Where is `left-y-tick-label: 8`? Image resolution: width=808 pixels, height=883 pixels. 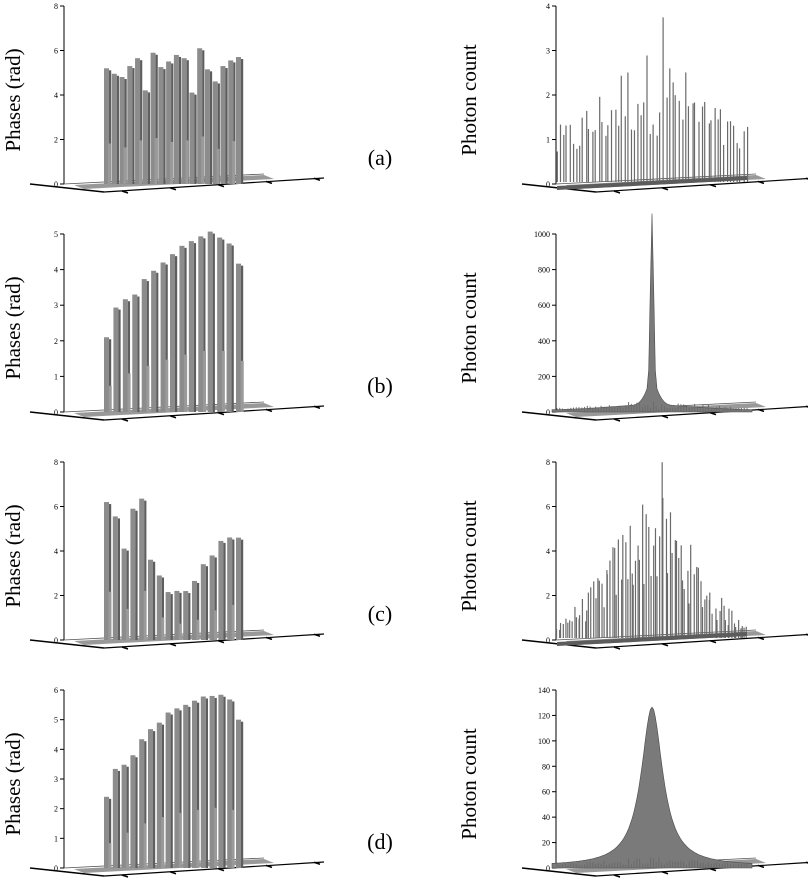 left-y-tick-label: 8 is located at coordinates (56, 462).